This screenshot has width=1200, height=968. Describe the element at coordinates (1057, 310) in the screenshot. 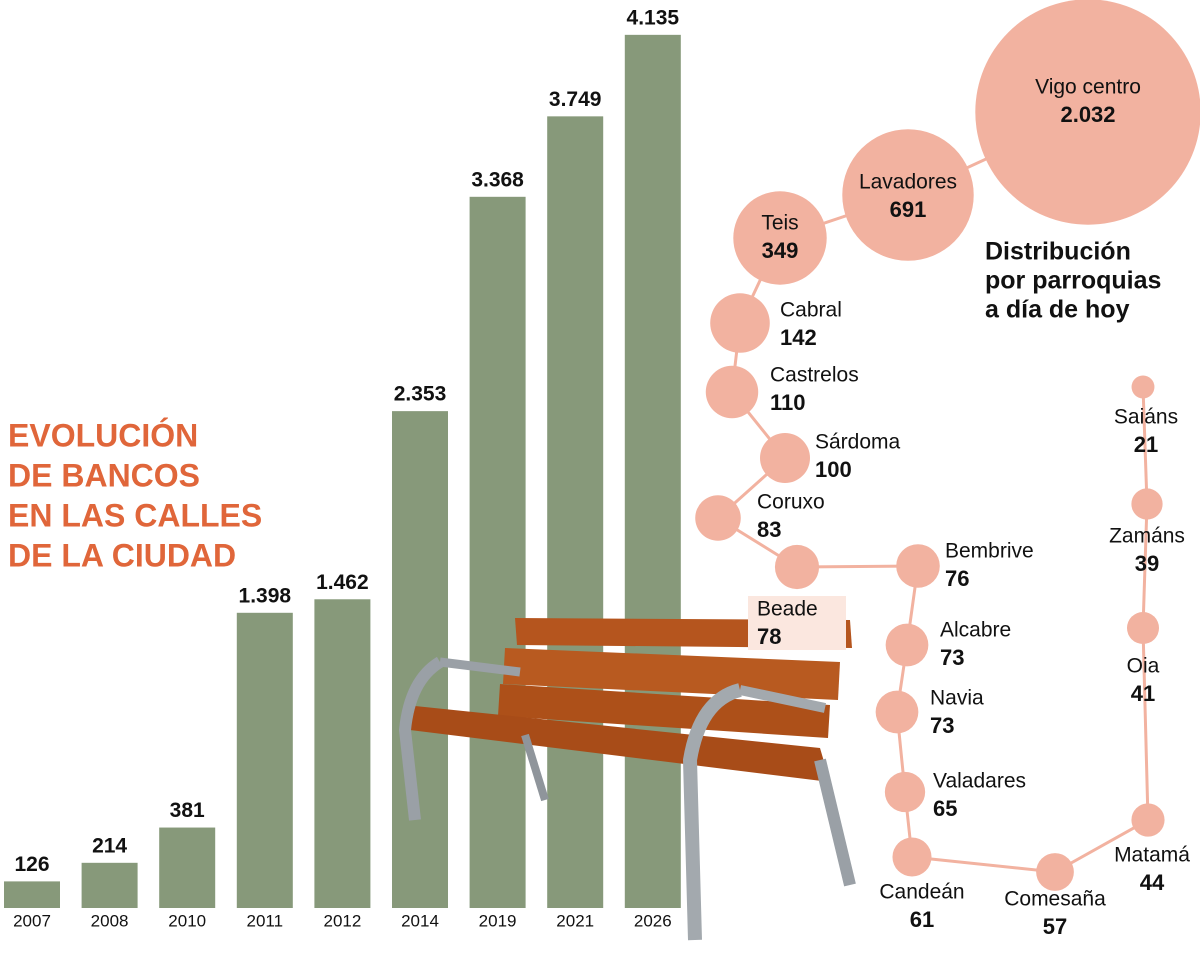

I see `chart-subtitle: a día de hoy` at that location.